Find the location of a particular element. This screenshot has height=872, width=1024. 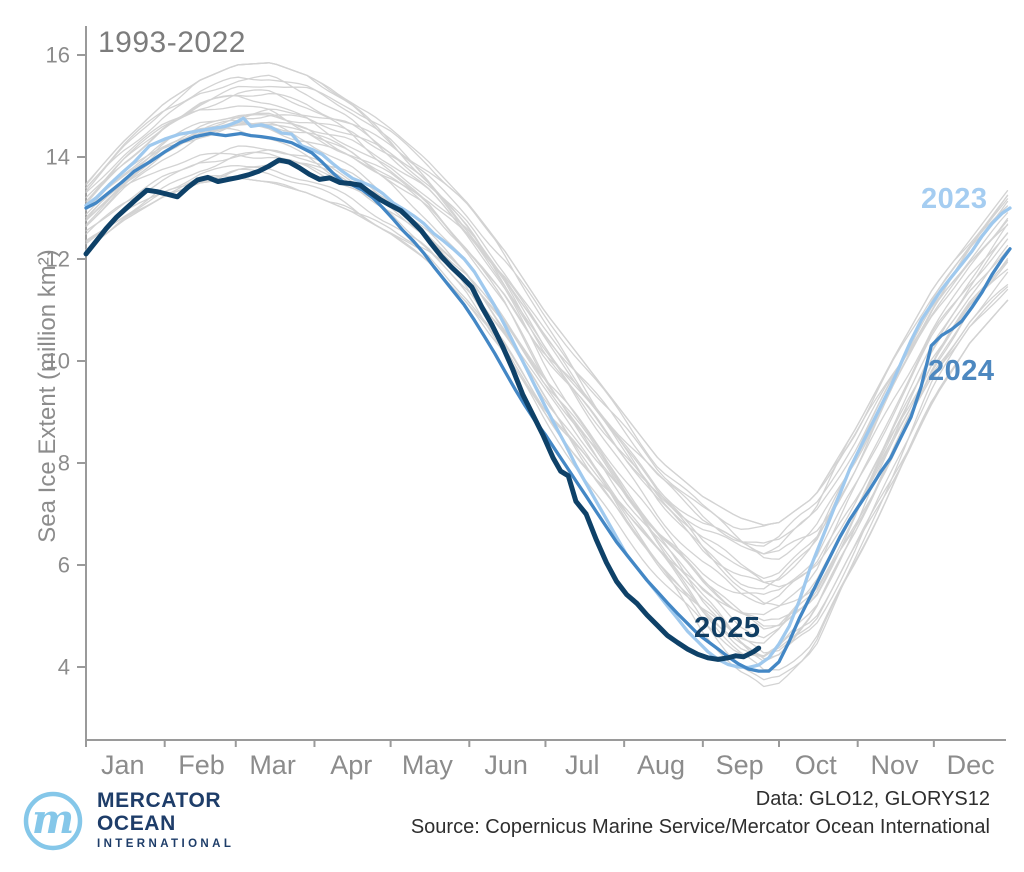

x-month-label: Nov is located at coordinates (894, 765).